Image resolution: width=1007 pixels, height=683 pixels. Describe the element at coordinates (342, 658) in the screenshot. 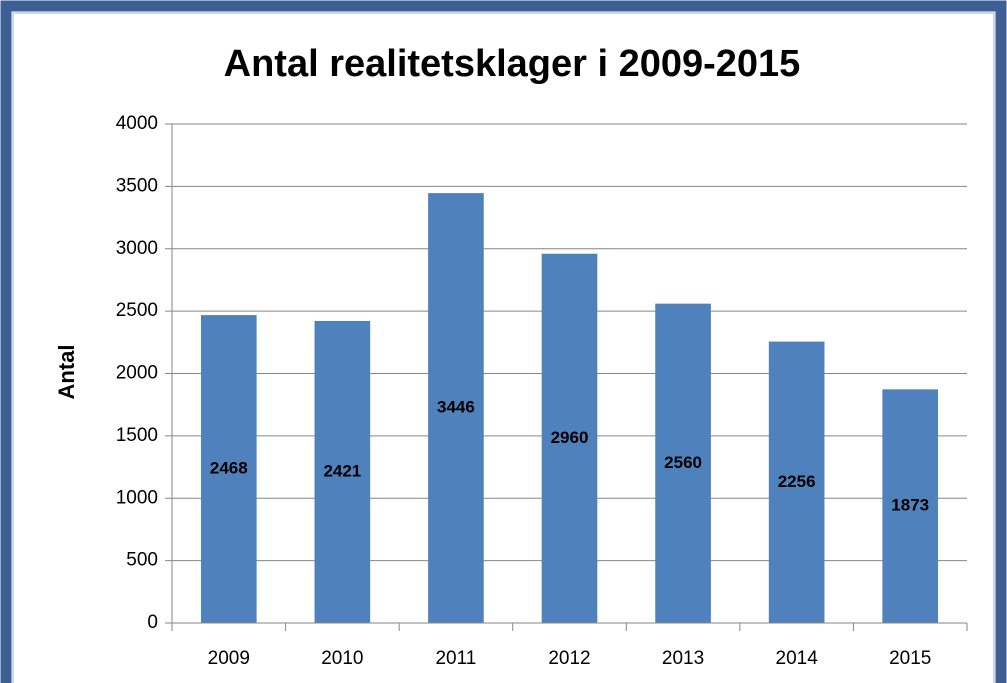

I see `x-tick-label: 2010` at that location.